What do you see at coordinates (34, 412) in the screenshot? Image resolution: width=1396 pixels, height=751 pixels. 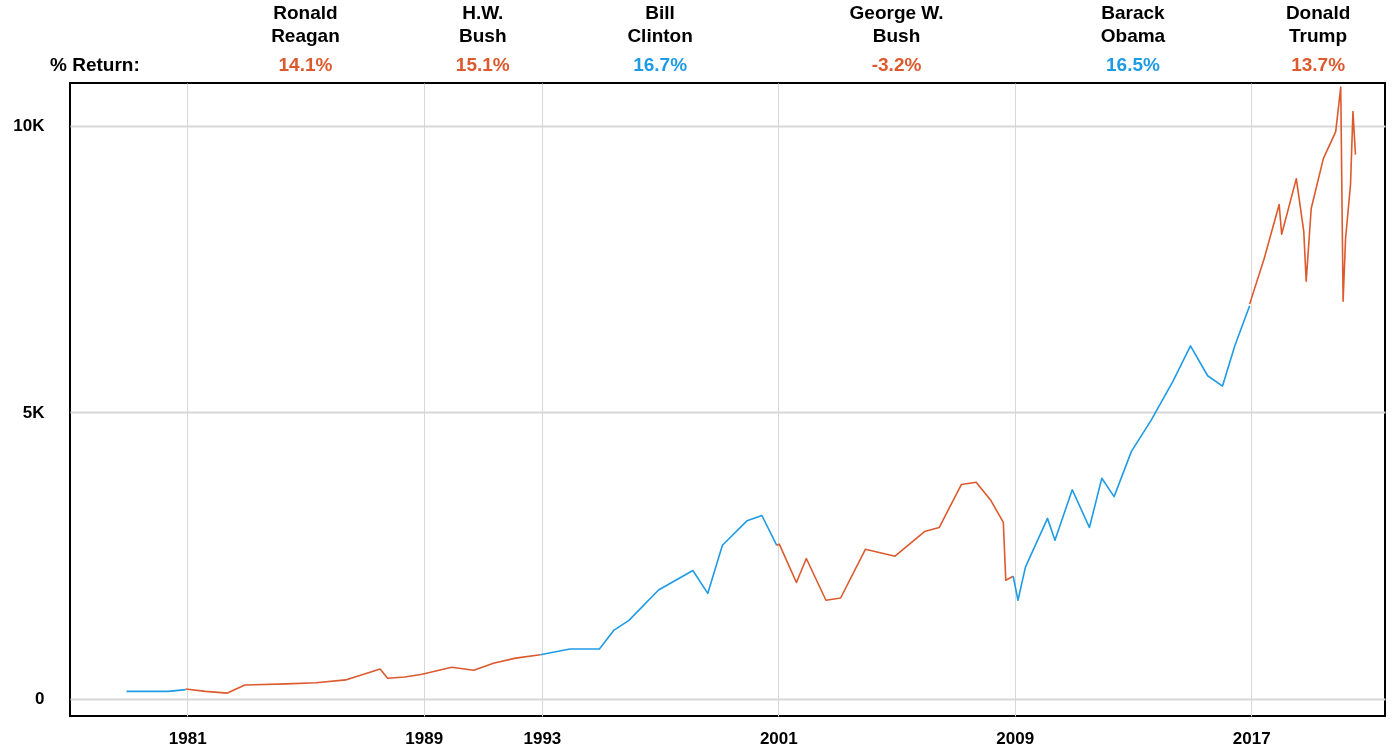 I see `y-tick-label: 5K` at bounding box center [34, 412].